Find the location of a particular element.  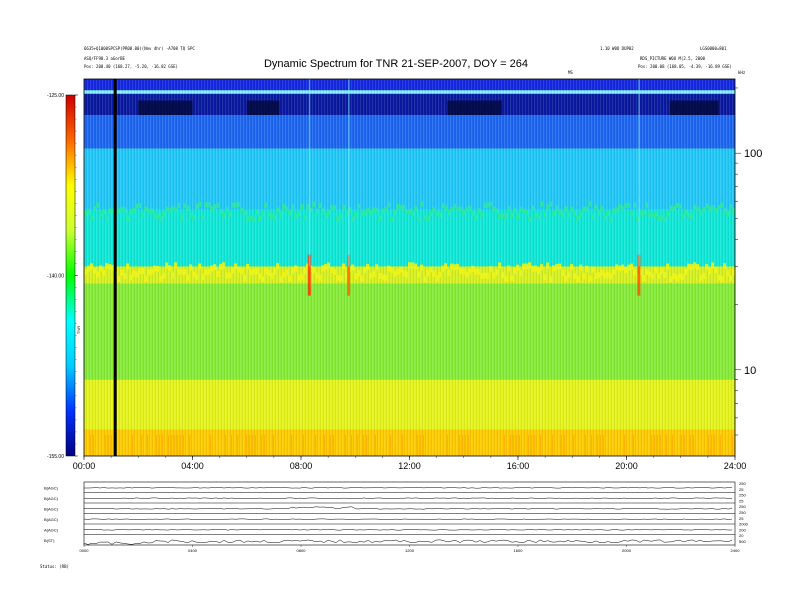

colorbar-tick-label-0: -125.00 is located at coordinates (55, 96).